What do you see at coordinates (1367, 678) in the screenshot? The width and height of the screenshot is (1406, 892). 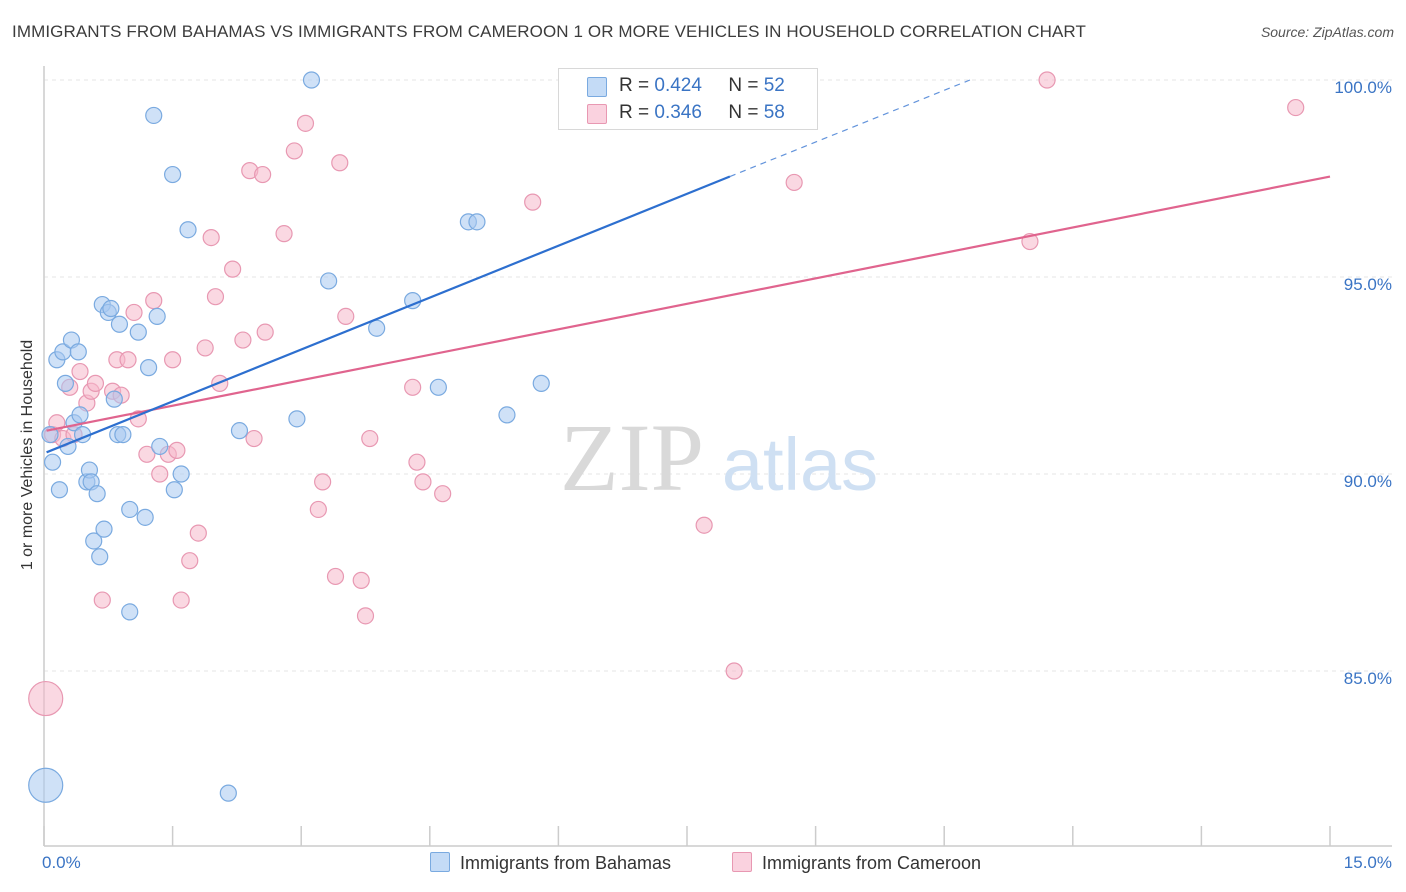 I see `y-tick-label: 85.0%` at bounding box center [1367, 678].